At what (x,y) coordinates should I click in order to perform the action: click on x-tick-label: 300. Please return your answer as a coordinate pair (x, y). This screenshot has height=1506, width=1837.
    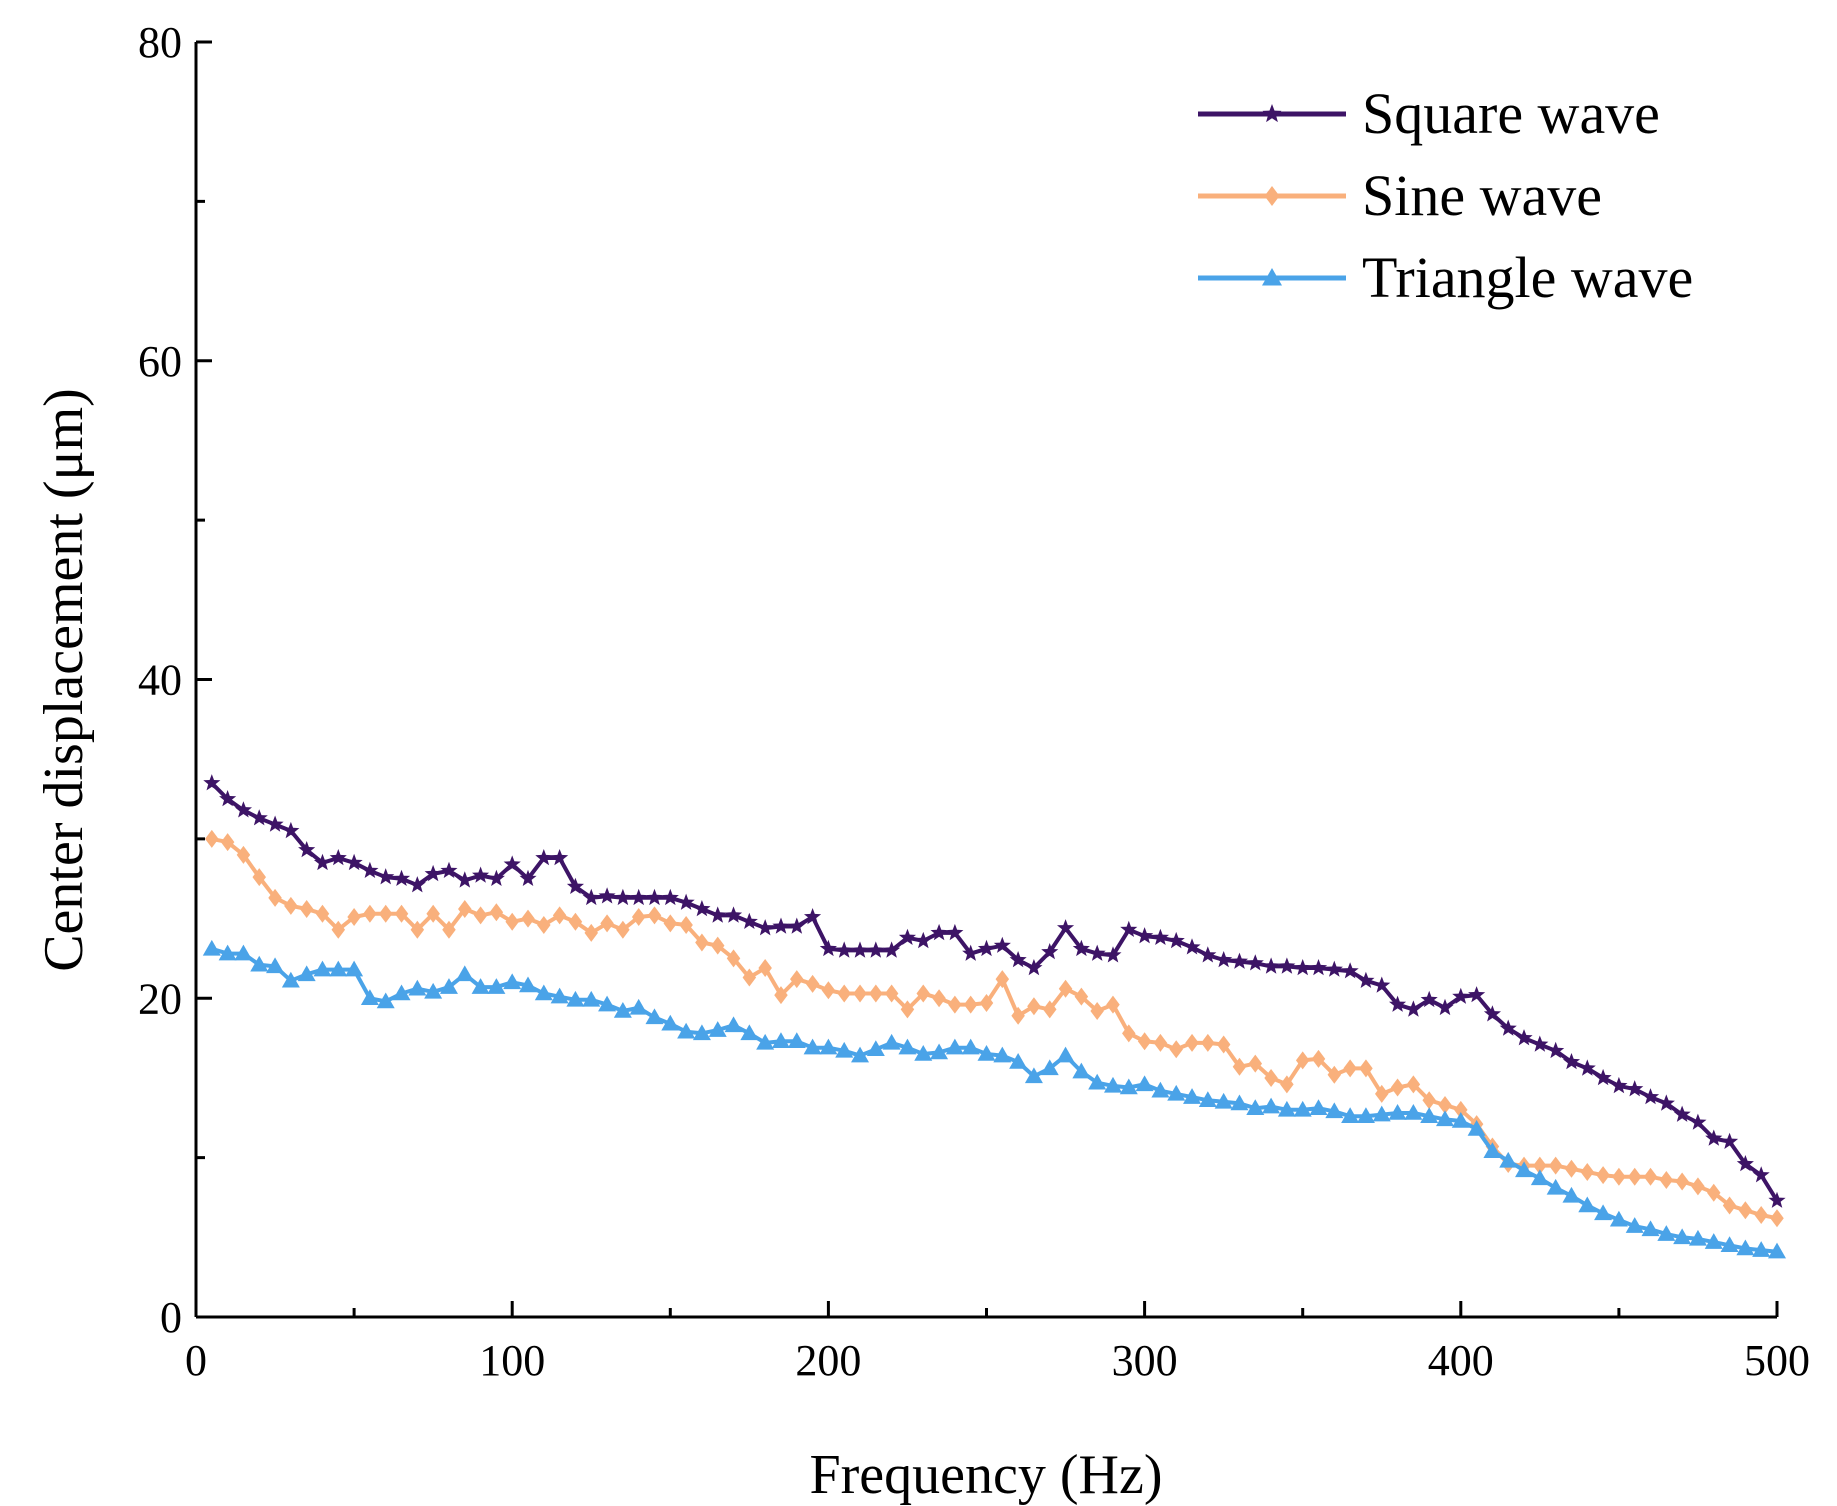
    Looking at the image, I should click on (1145, 1360).